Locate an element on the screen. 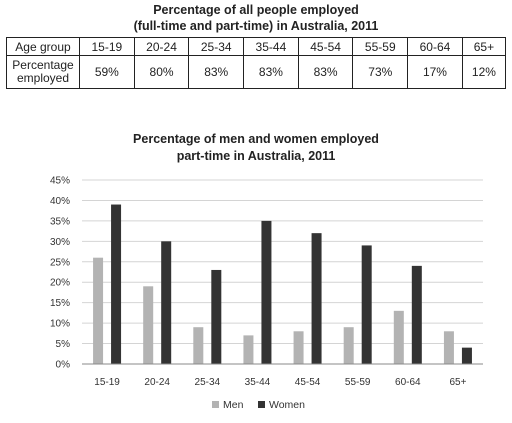 This screenshot has width=512, height=423. chart-title-line2: part-time in Australia, 2011 is located at coordinates (256, 156).